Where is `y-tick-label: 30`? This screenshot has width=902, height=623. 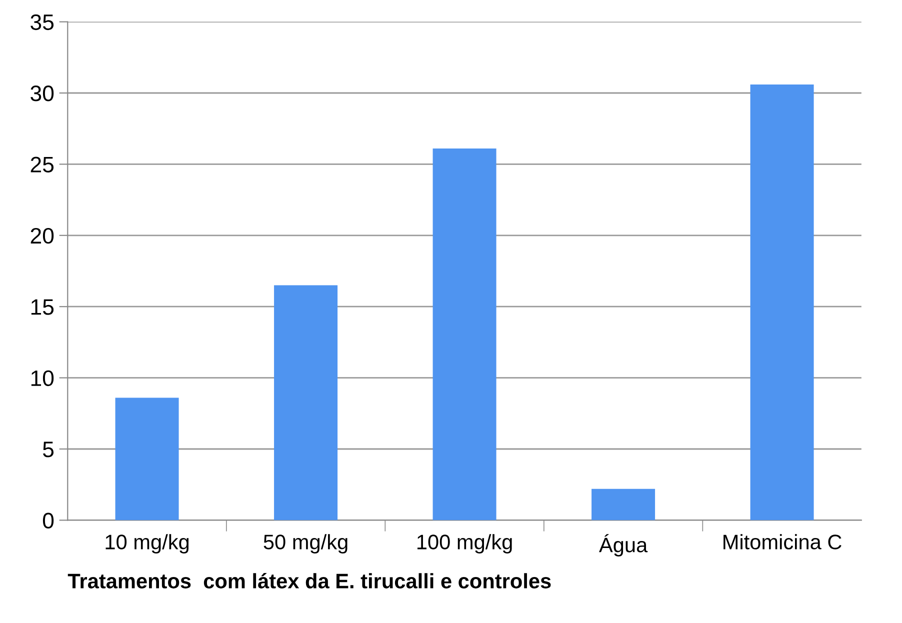
y-tick-label: 30 is located at coordinates (42, 94).